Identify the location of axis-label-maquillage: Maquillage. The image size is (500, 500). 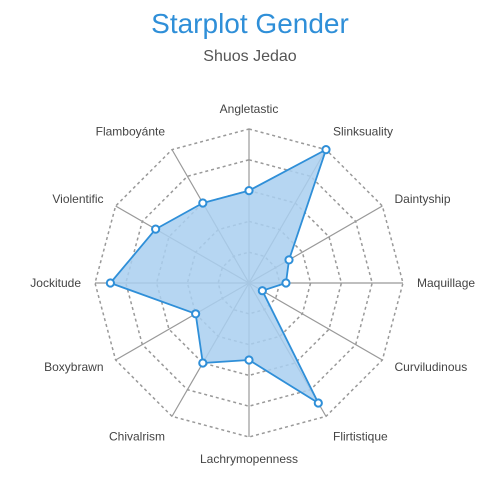
(446, 283).